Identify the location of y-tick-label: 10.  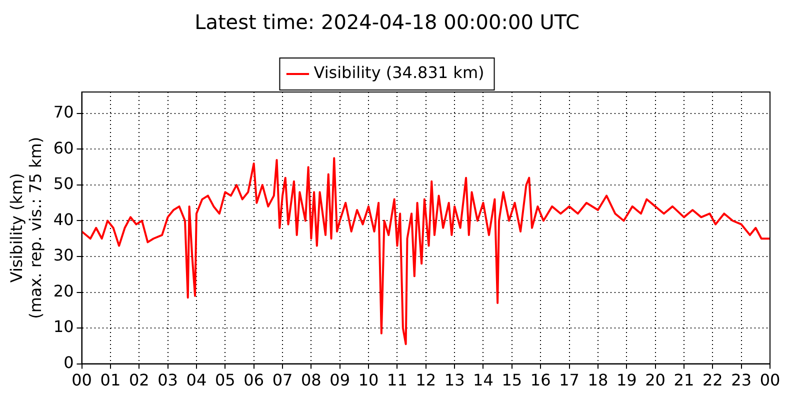
(63, 326).